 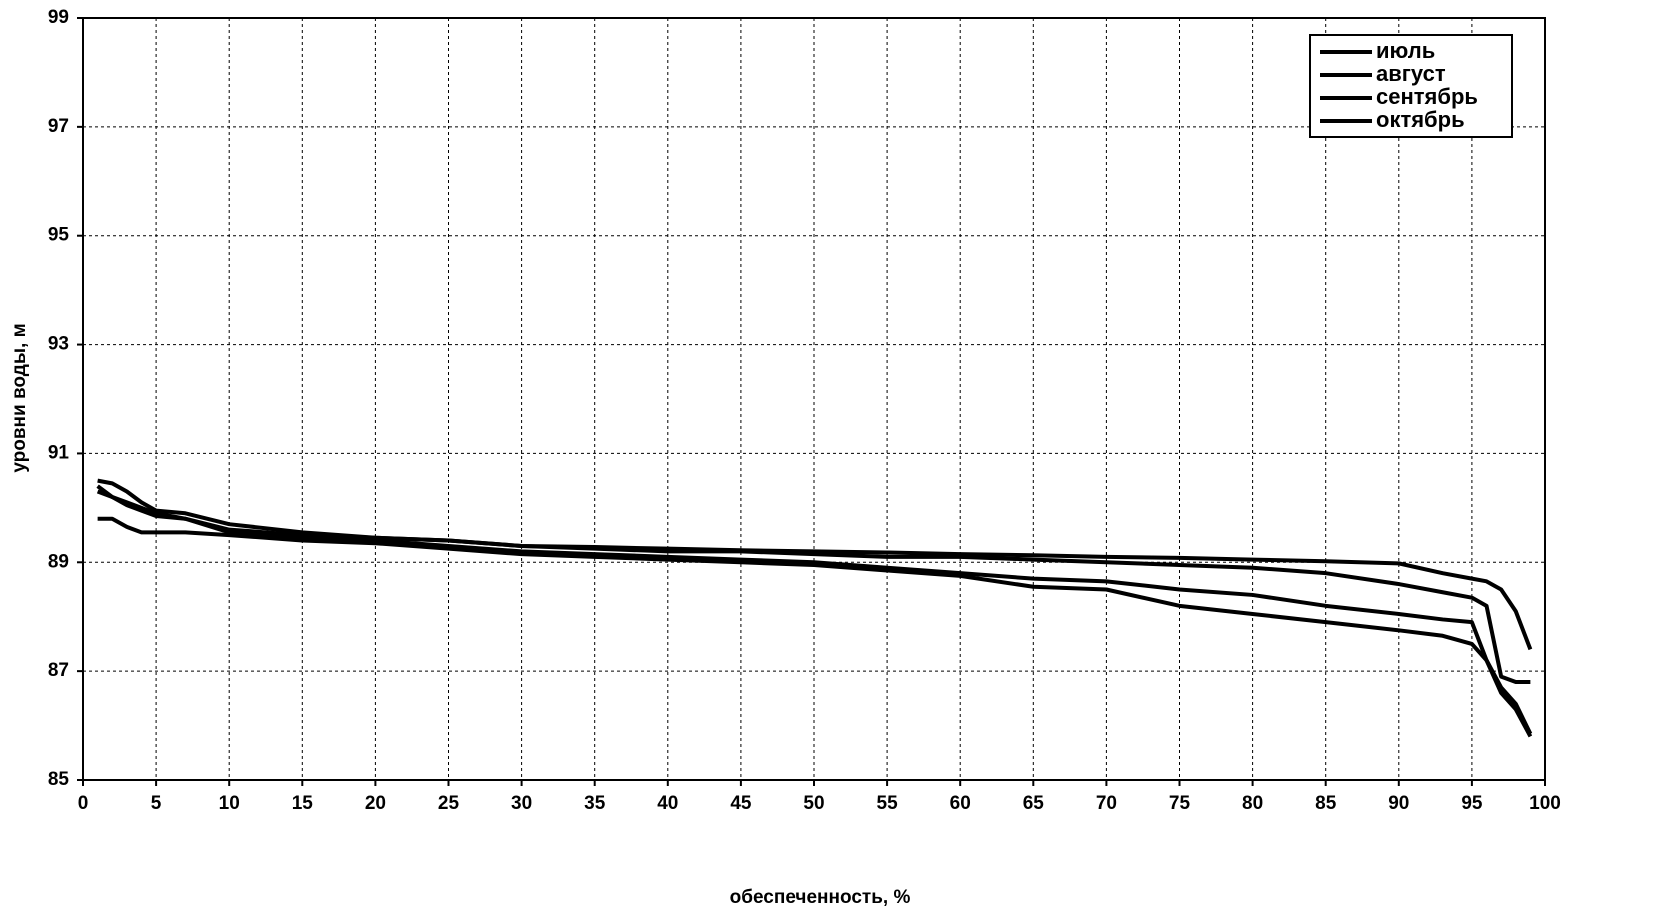 I want to click on y-tick-label: 89, so click(x=58, y=561).